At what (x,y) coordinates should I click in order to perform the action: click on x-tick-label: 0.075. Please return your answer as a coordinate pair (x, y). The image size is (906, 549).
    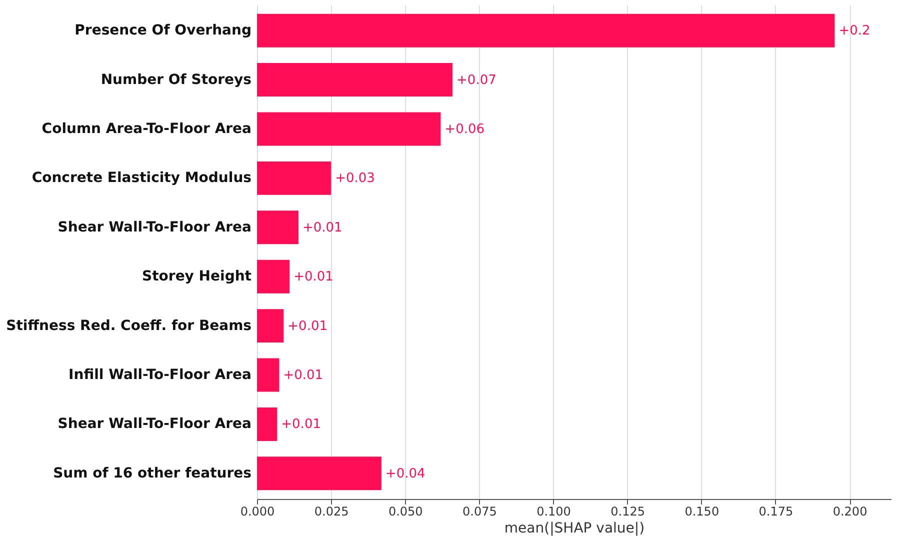
    Looking at the image, I should click on (479, 511).